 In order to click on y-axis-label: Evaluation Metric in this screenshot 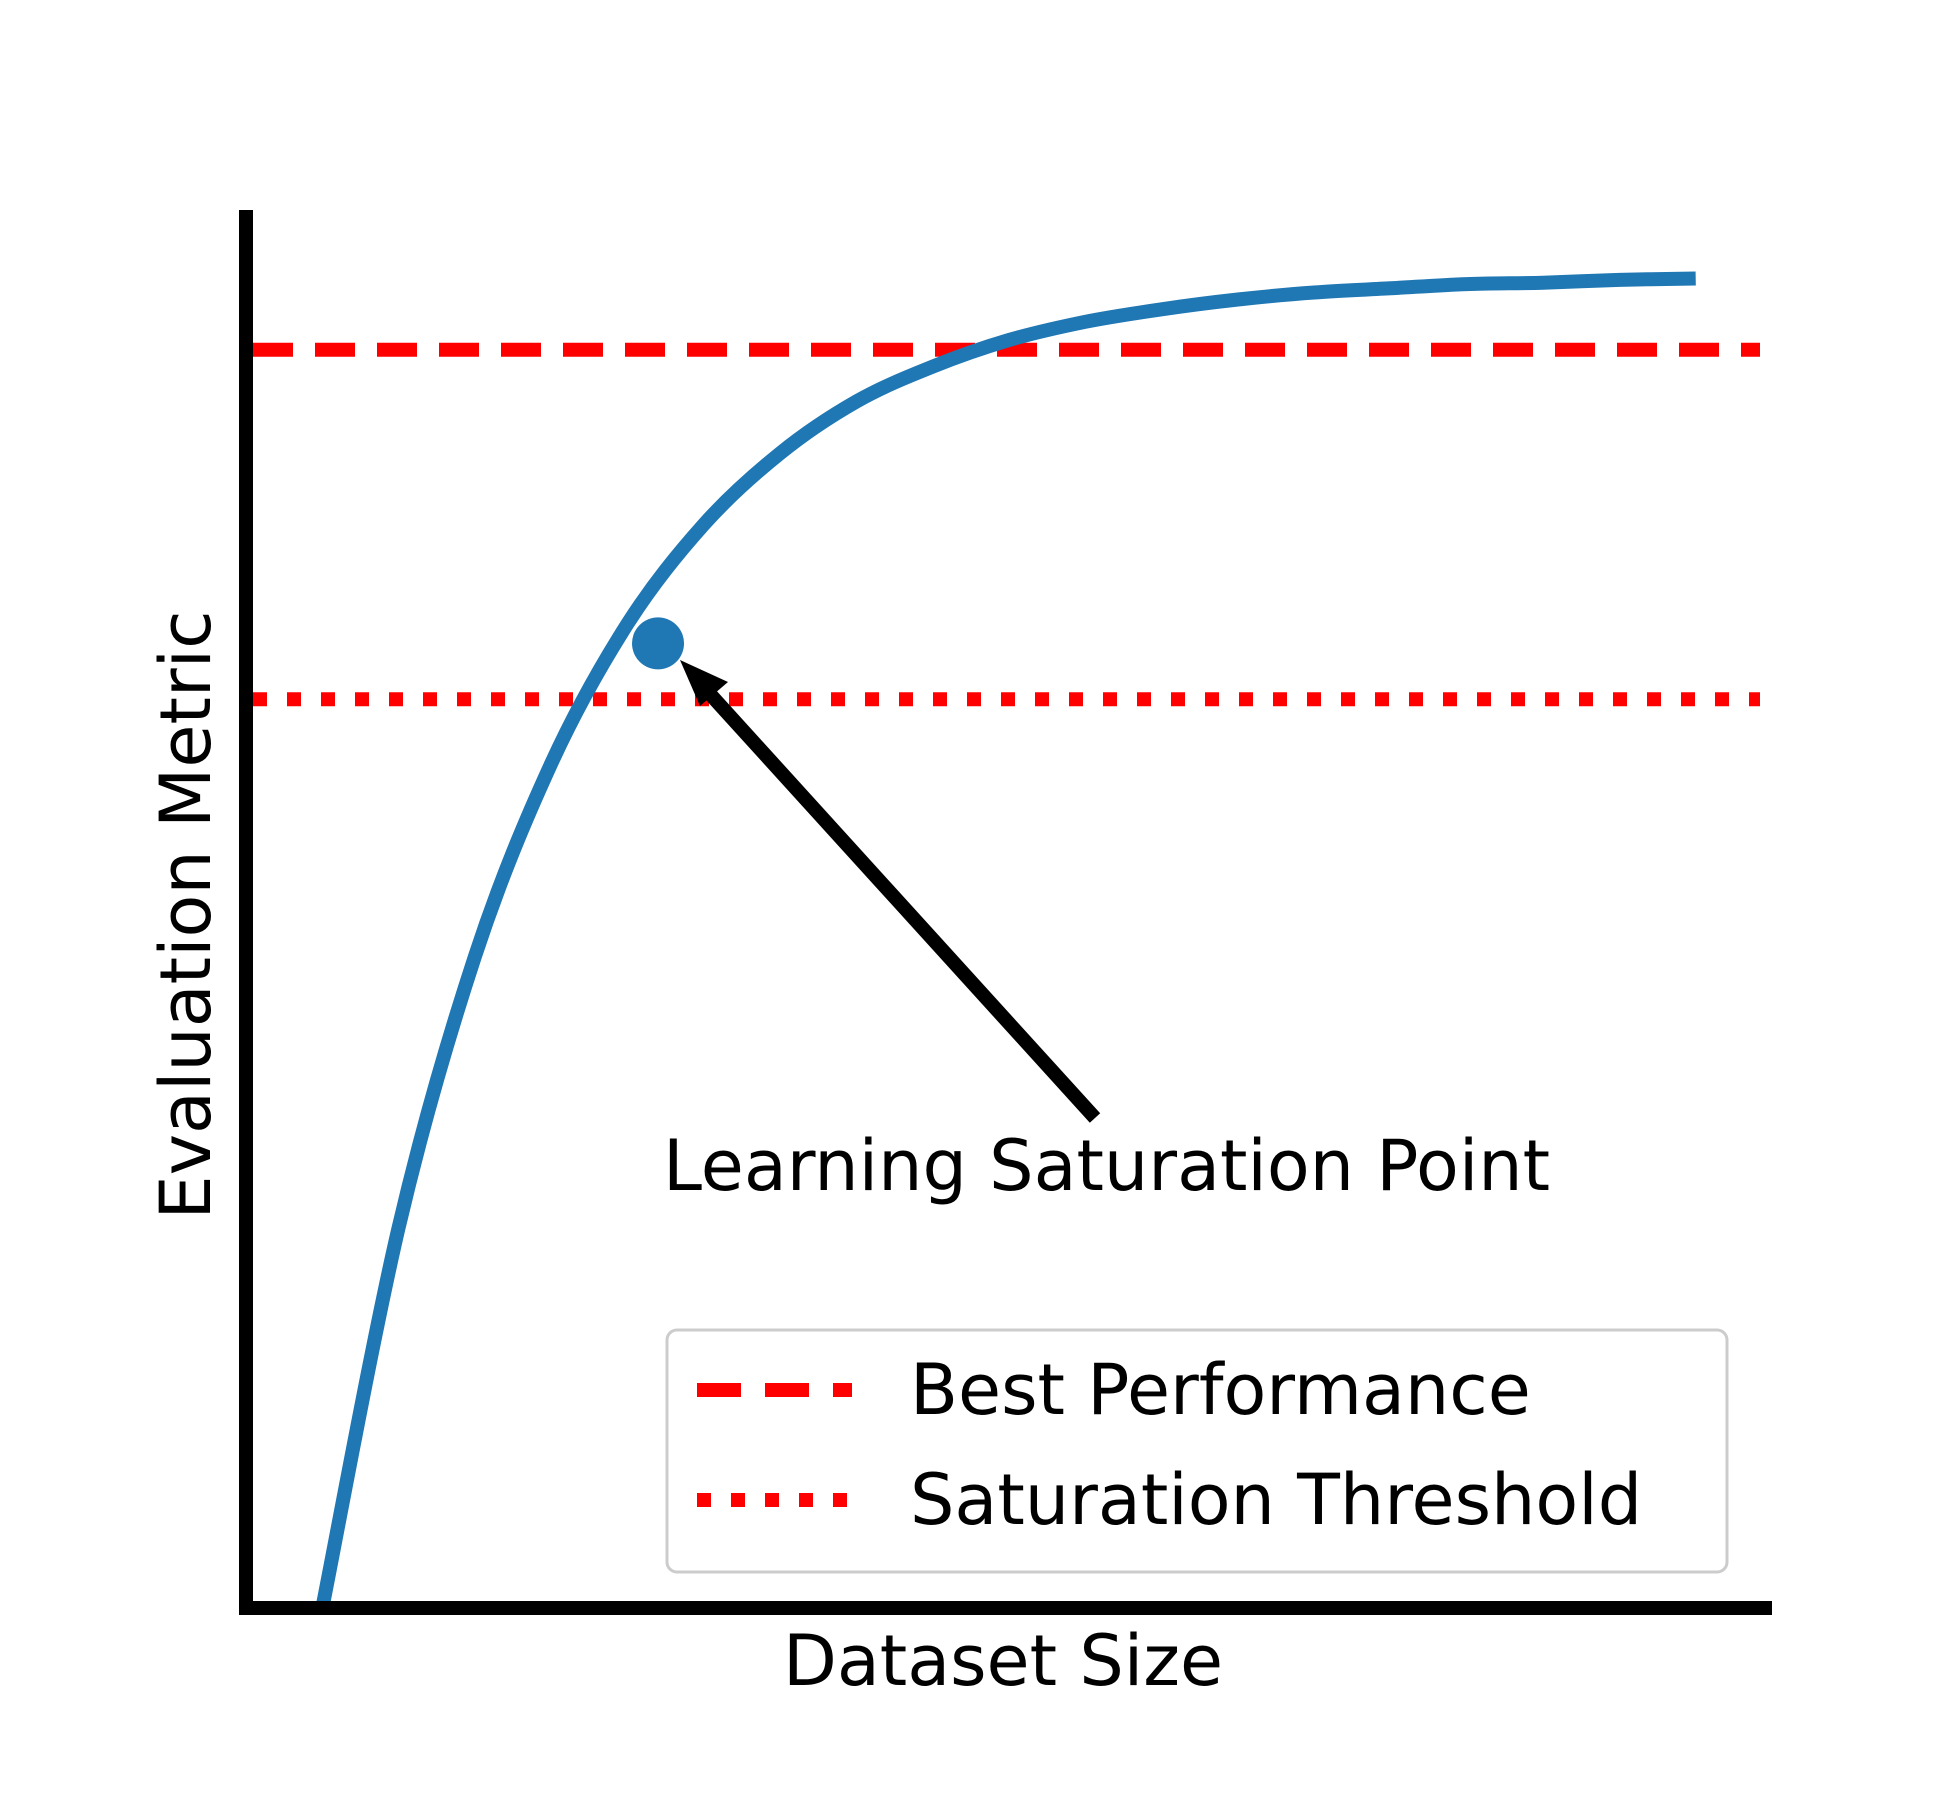, I will do `click(186, 914)`.